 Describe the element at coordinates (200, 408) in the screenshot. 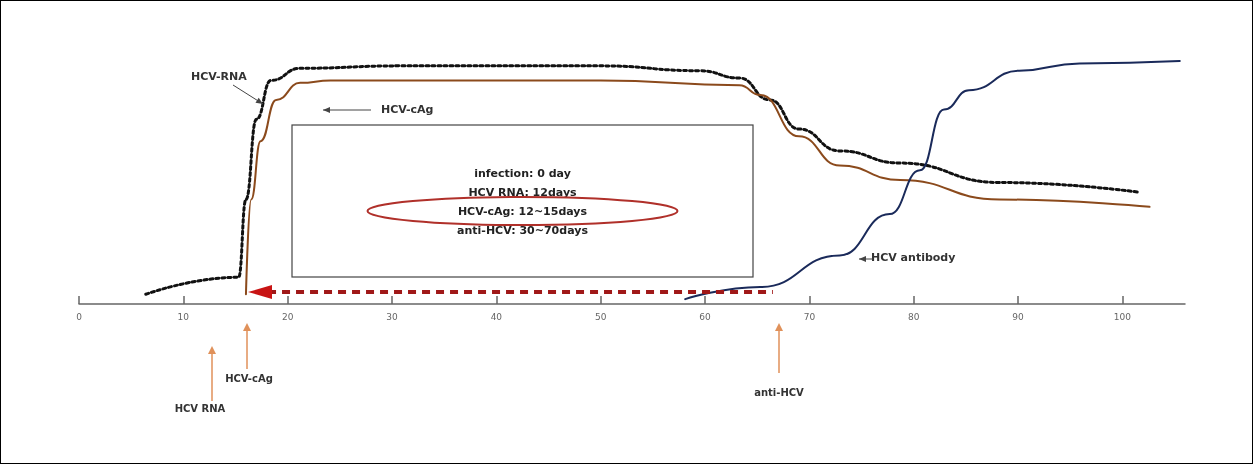

I see `text: HCV RNA` at that location.